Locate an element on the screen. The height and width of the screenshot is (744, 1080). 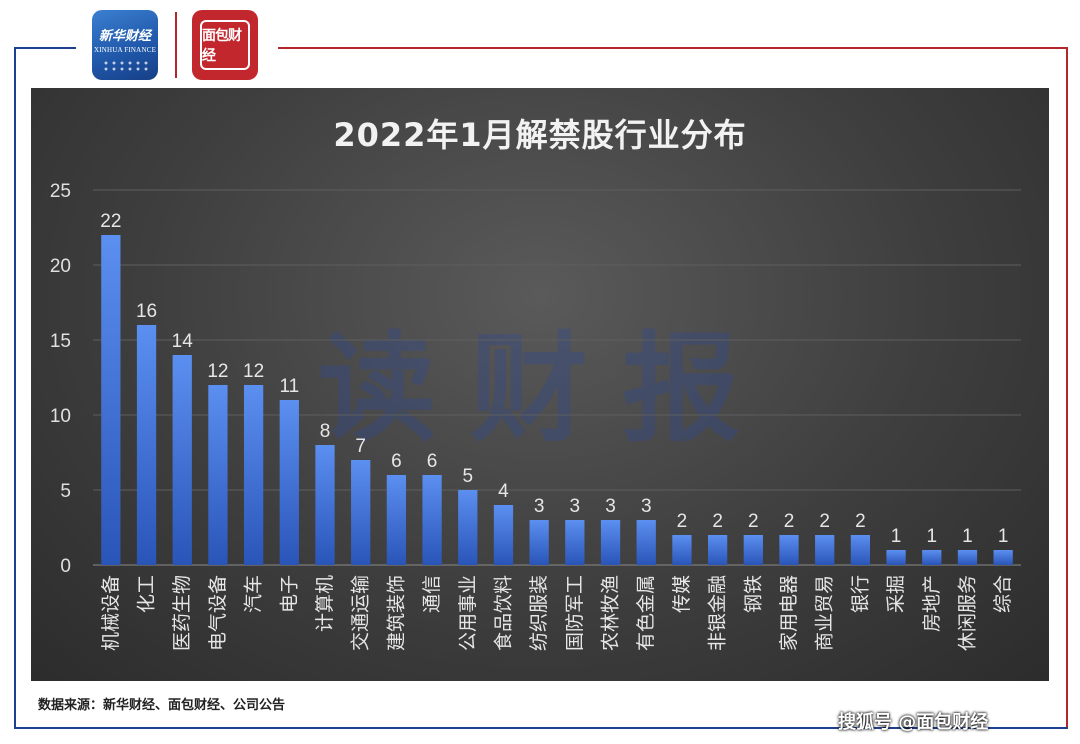
y-tick-label: 20 is located at coordinates (60, 266).